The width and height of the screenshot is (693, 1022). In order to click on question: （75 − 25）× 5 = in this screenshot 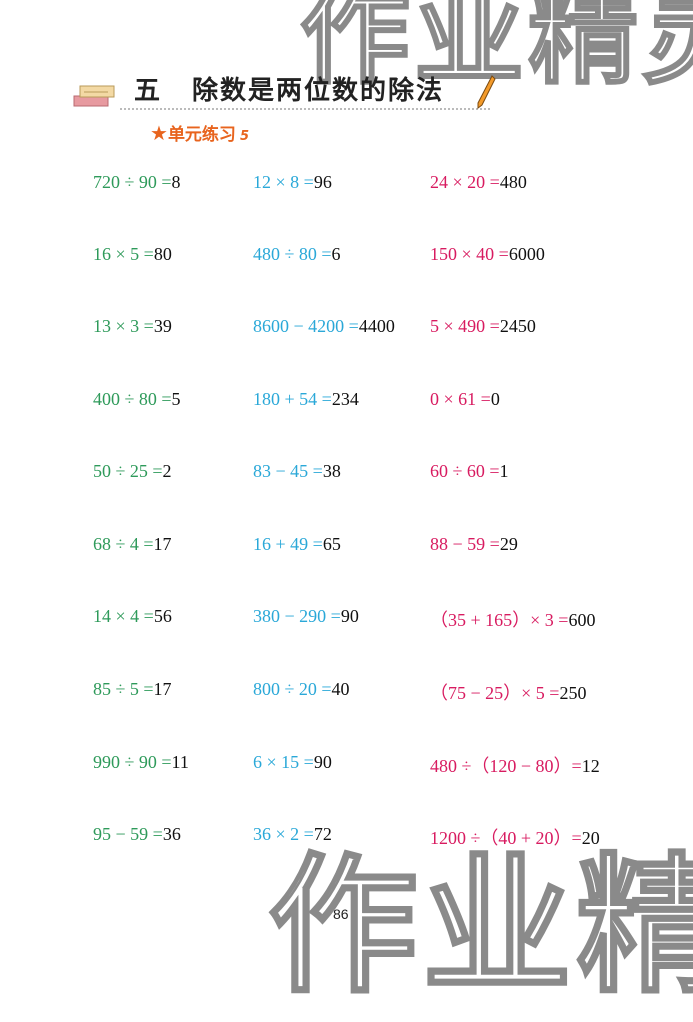, I will do `click(495, 693)`.